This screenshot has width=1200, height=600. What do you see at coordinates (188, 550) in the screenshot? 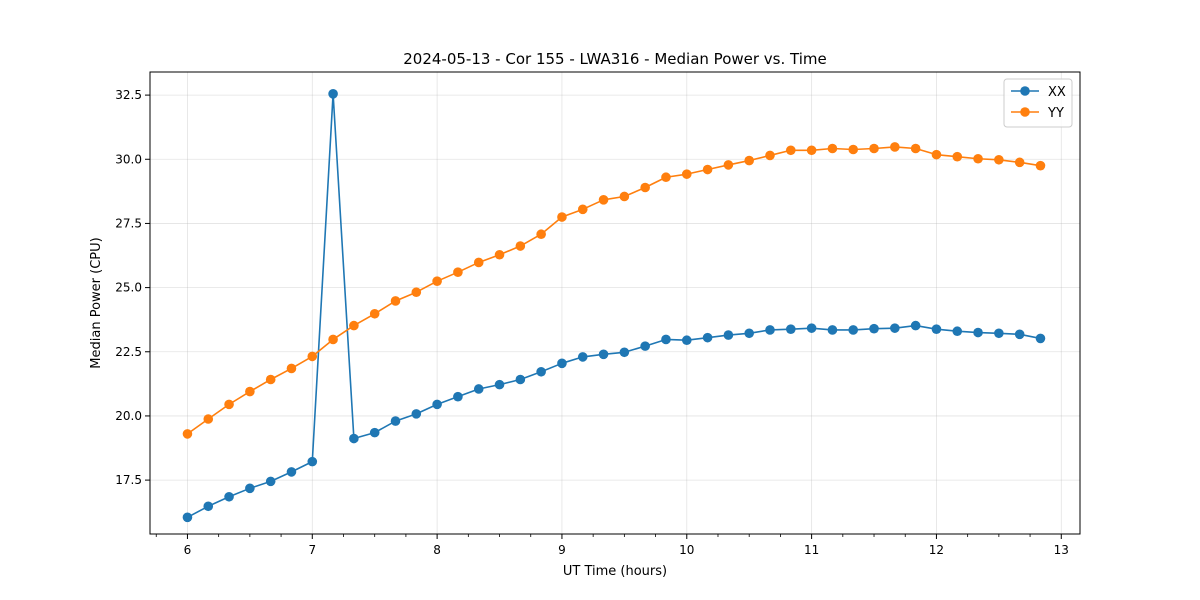
I see `x-tick-label: 6` at bounding box center [188, 550].